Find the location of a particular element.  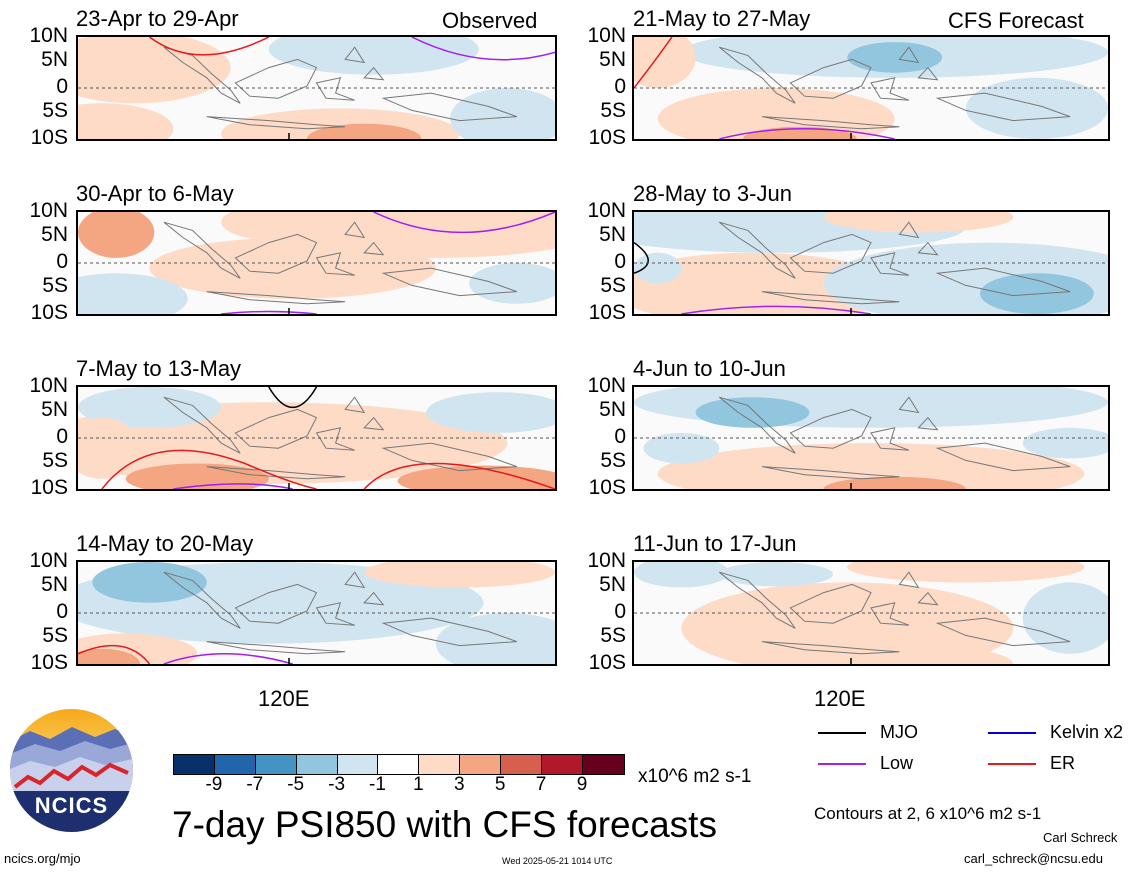

legend-low: Low is located at coordinates (865, 763).